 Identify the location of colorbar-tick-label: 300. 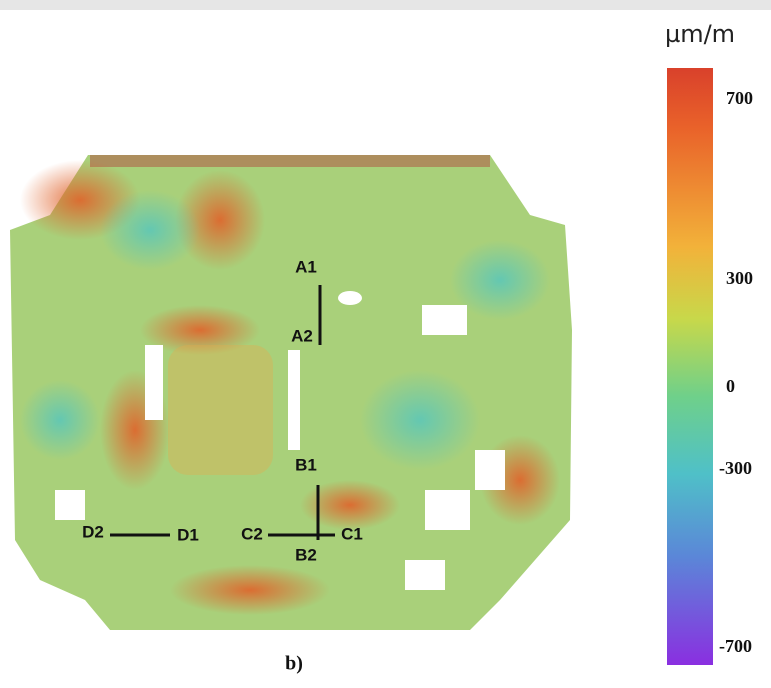
(739, 278).